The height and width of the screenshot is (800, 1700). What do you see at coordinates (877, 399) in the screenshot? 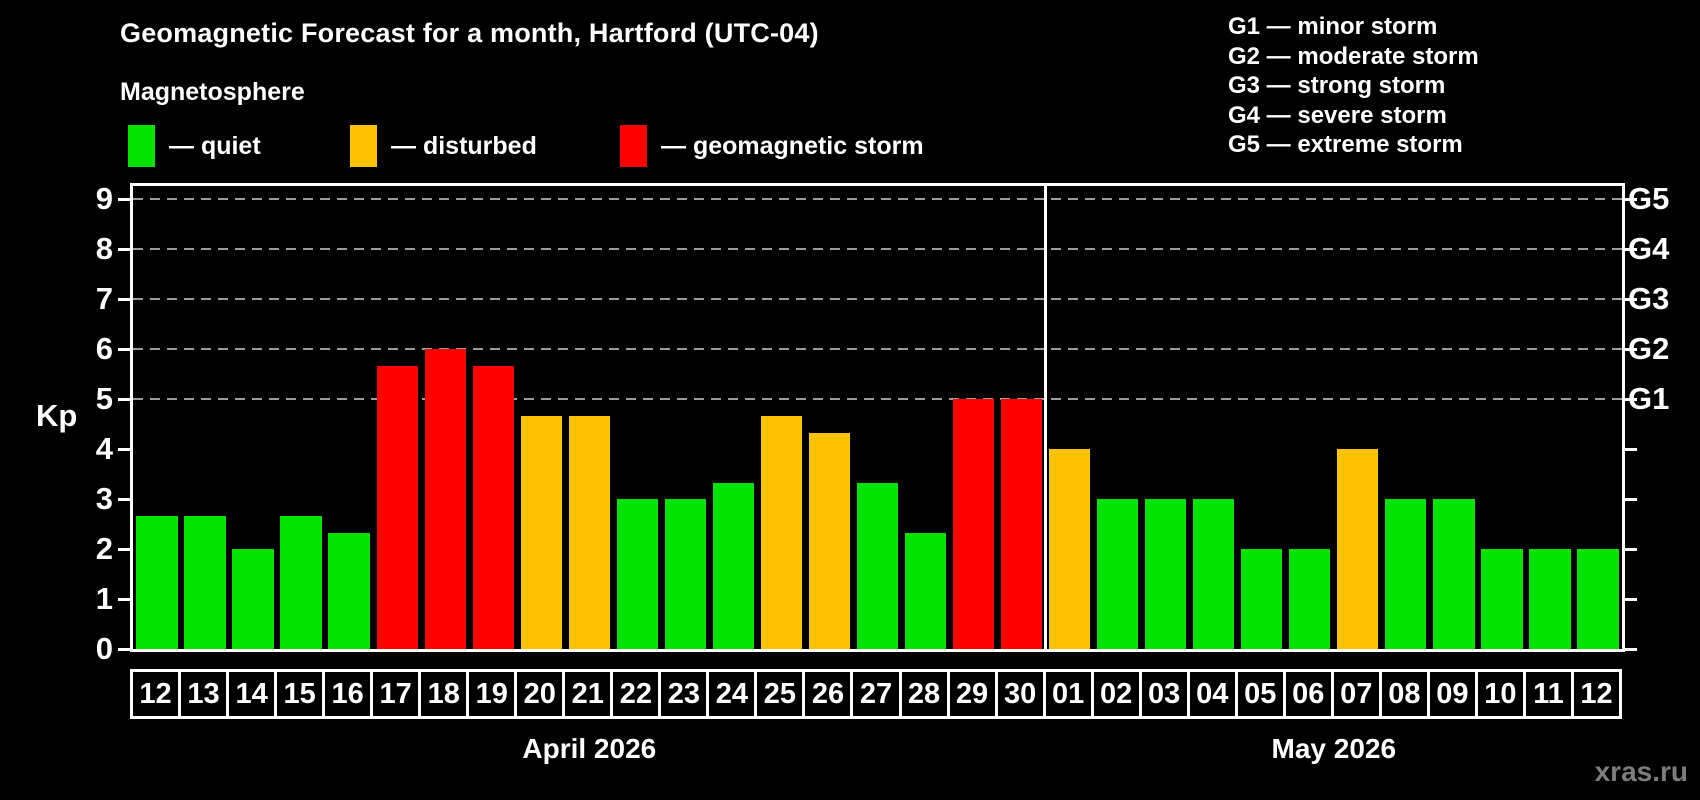
I see `gridline-kp5` at bounding box center [877, 399].